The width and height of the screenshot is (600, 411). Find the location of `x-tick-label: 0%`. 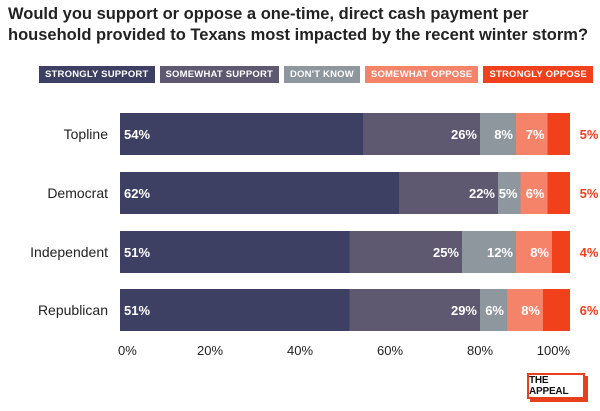

x-tick-label: 0% is located at coordinates (127, 350).